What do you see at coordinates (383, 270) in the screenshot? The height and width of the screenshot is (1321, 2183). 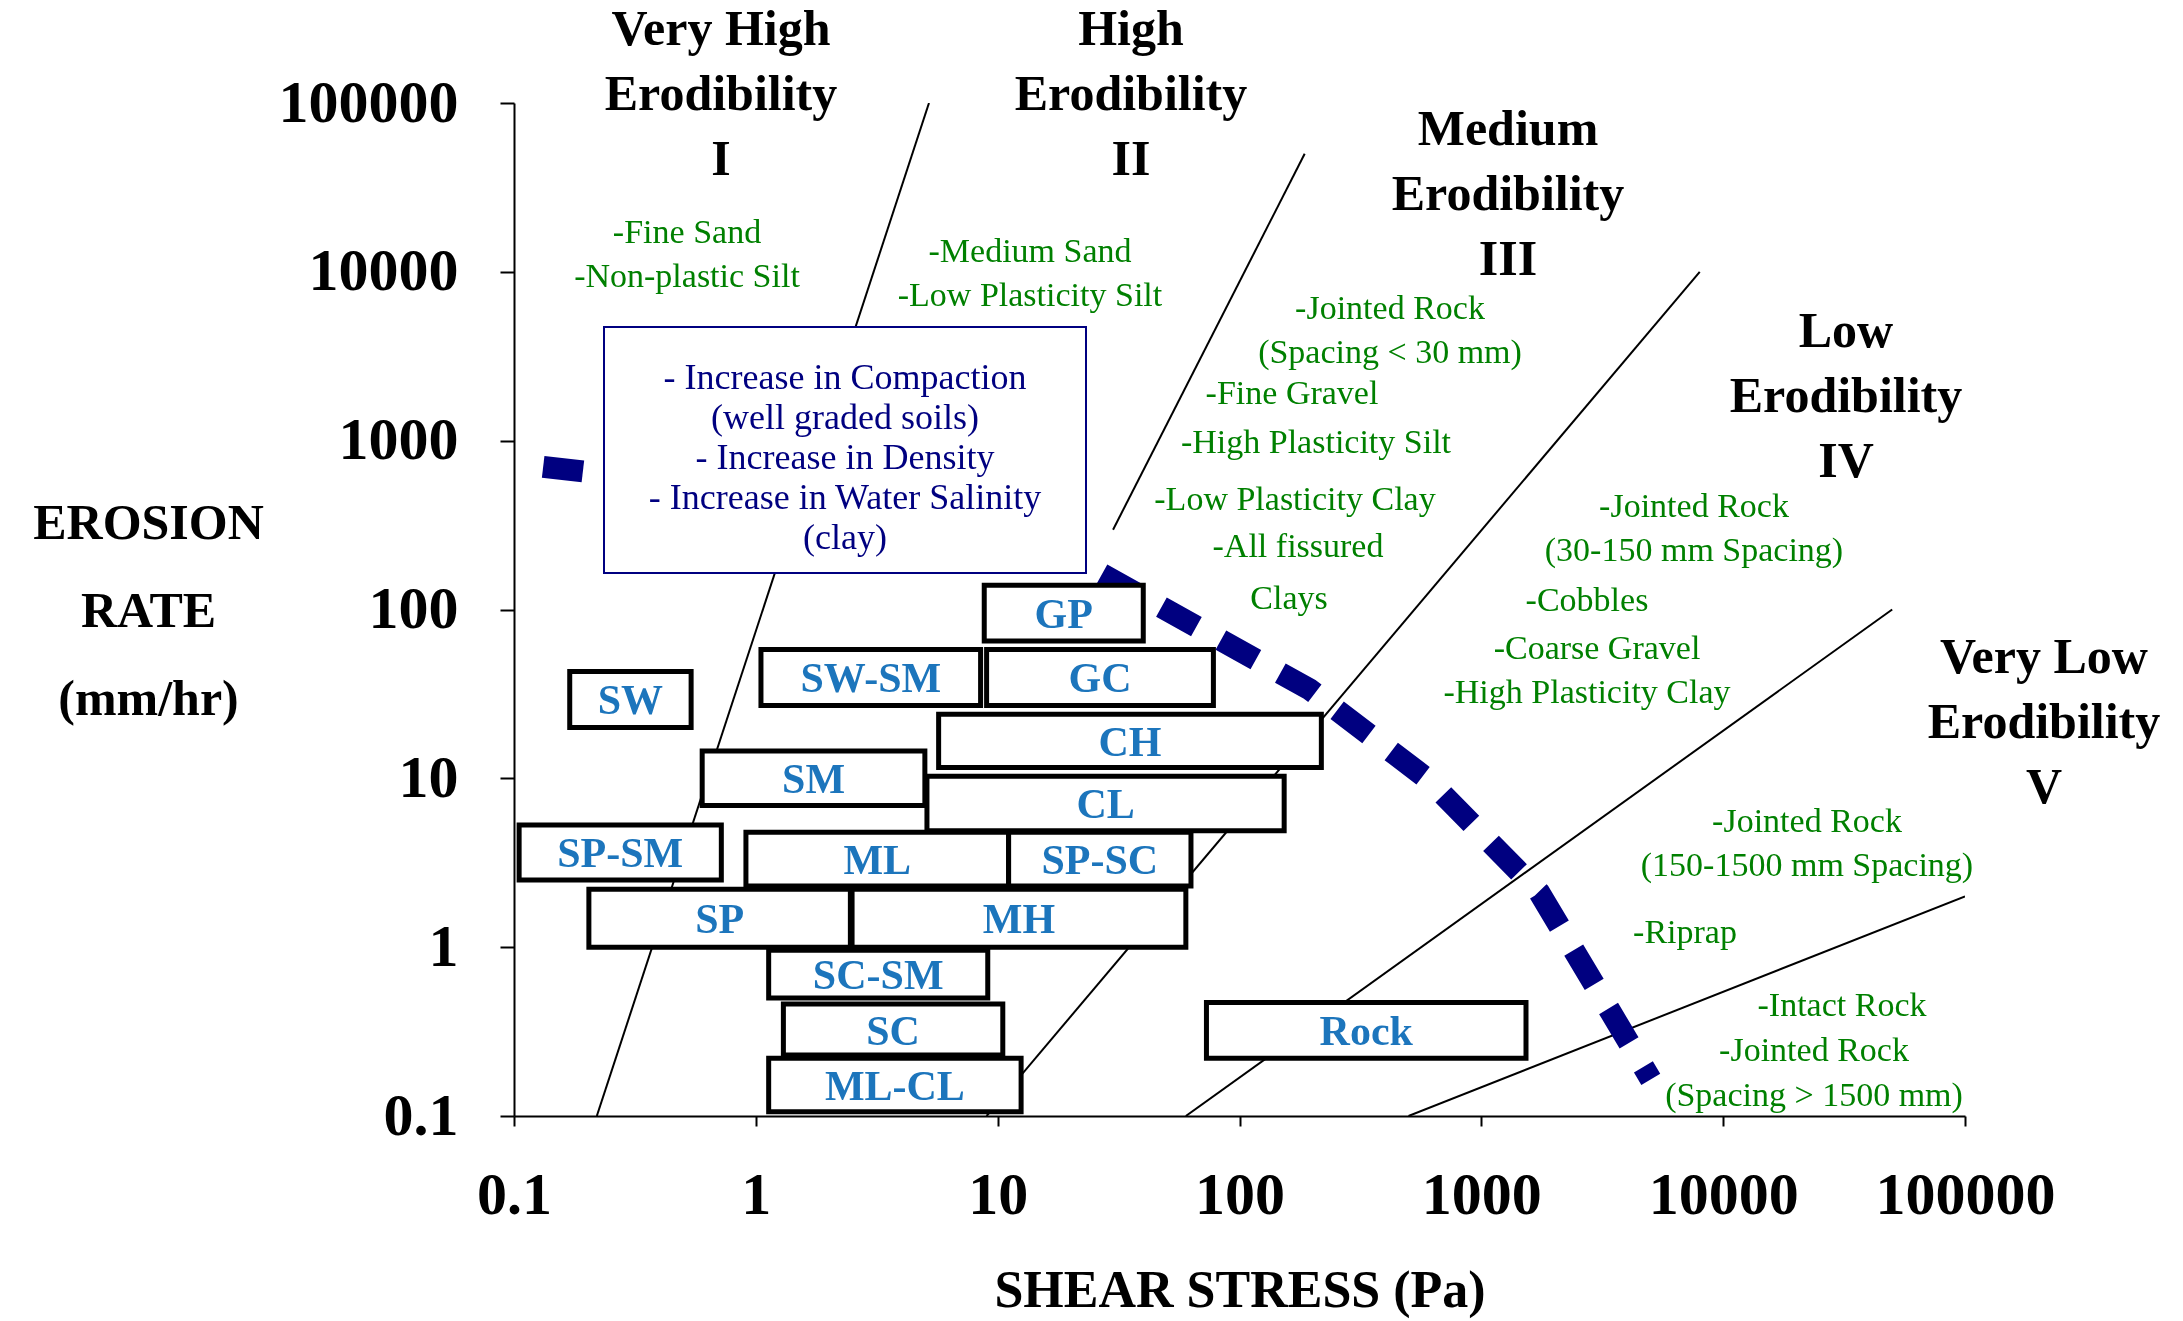 I see `y-tick-label: 10000` at bounding box center [383, 270].